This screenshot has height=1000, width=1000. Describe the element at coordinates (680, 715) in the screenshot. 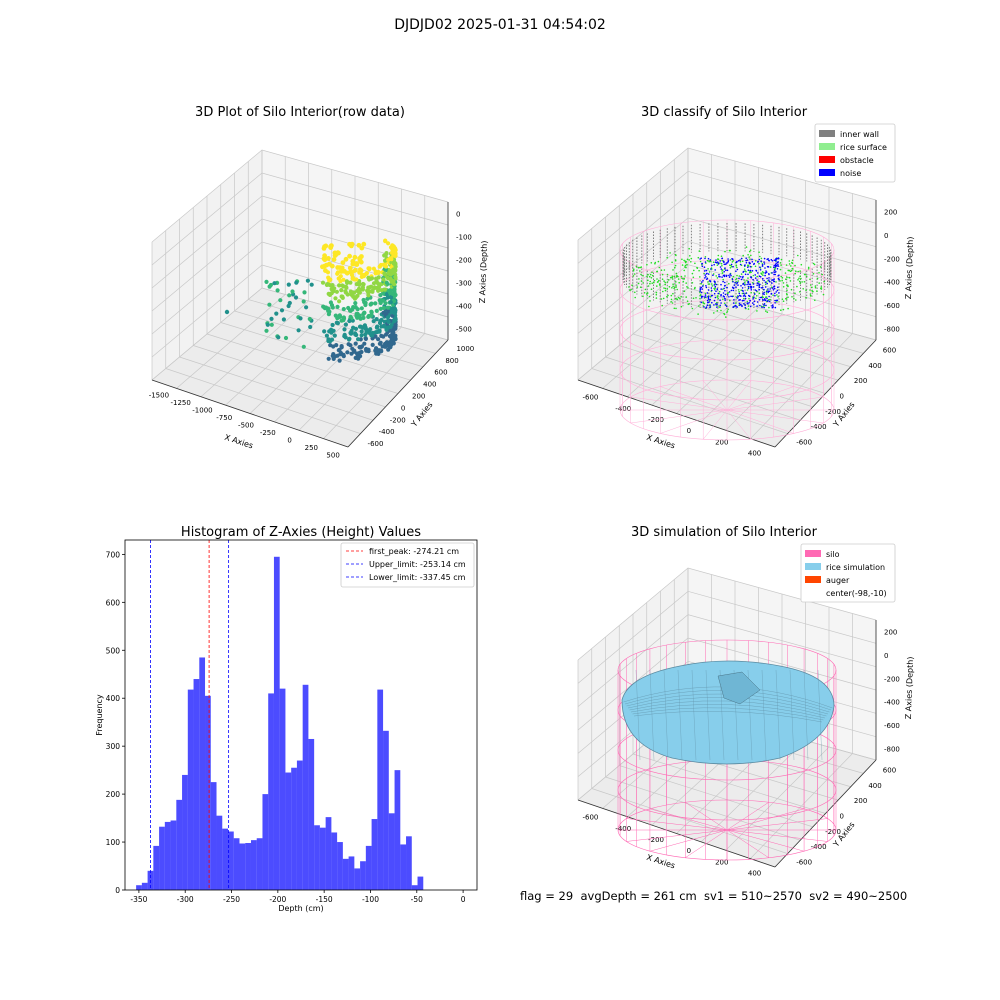

I see `surface-mesh-line` at that location.